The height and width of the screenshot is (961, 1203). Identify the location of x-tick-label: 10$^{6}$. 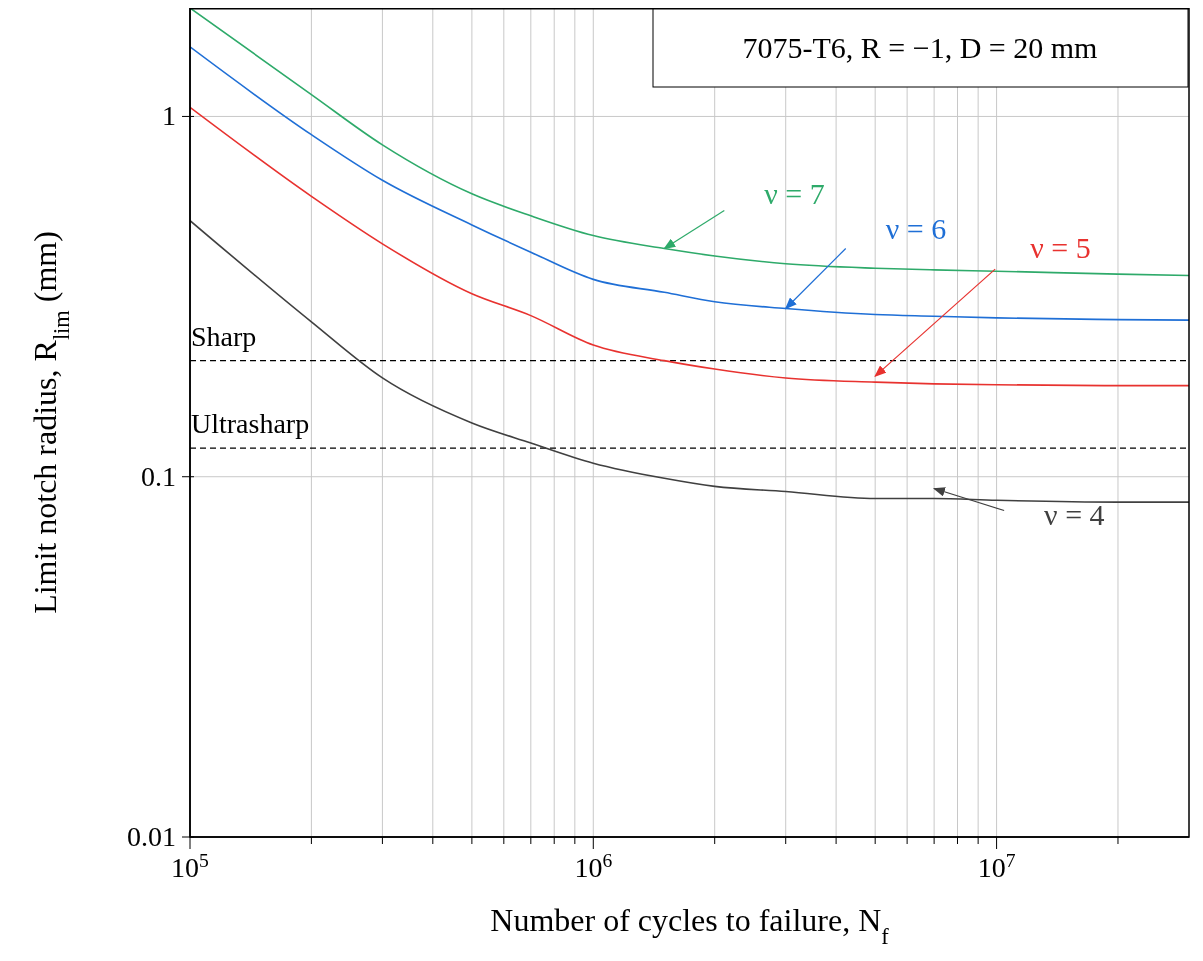
(593, 866).